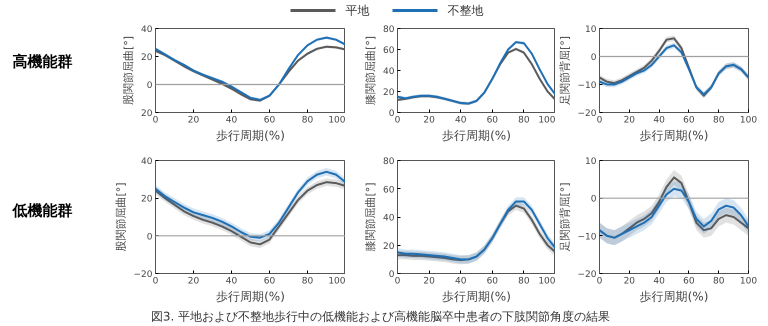  I want to click on text: 高機能群, so click(42, 61).